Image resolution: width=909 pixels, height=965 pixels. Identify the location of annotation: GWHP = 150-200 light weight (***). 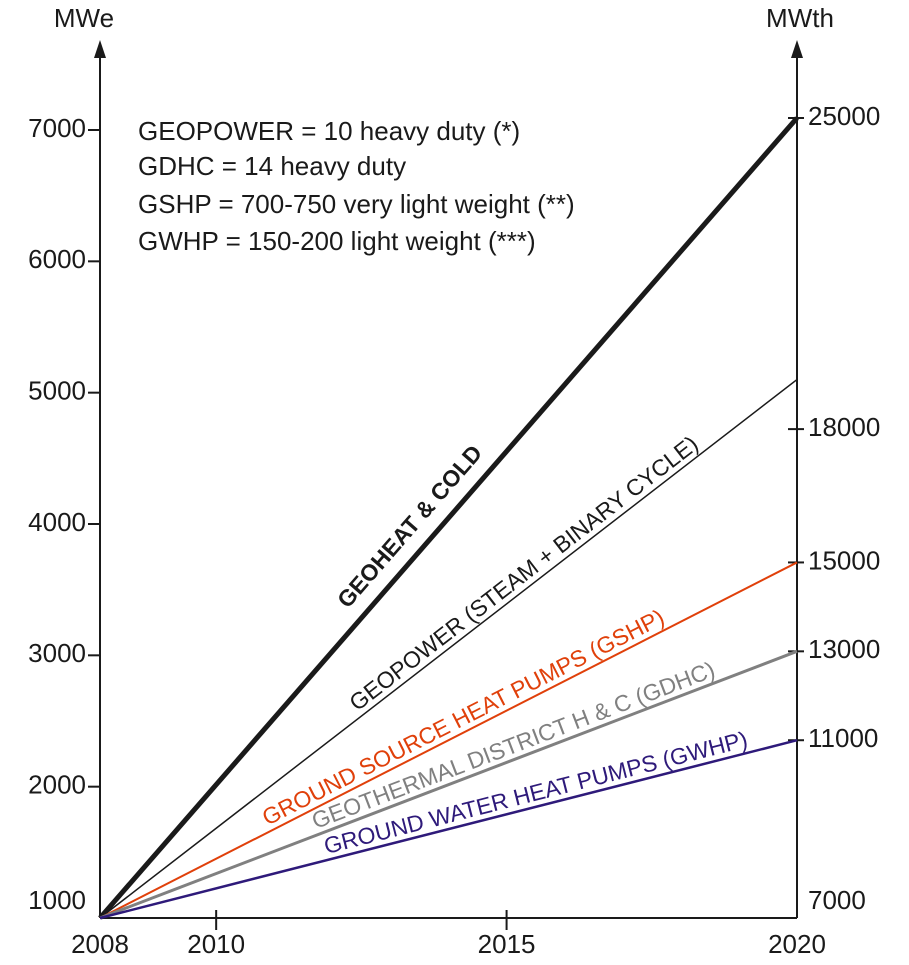
(337, 241).